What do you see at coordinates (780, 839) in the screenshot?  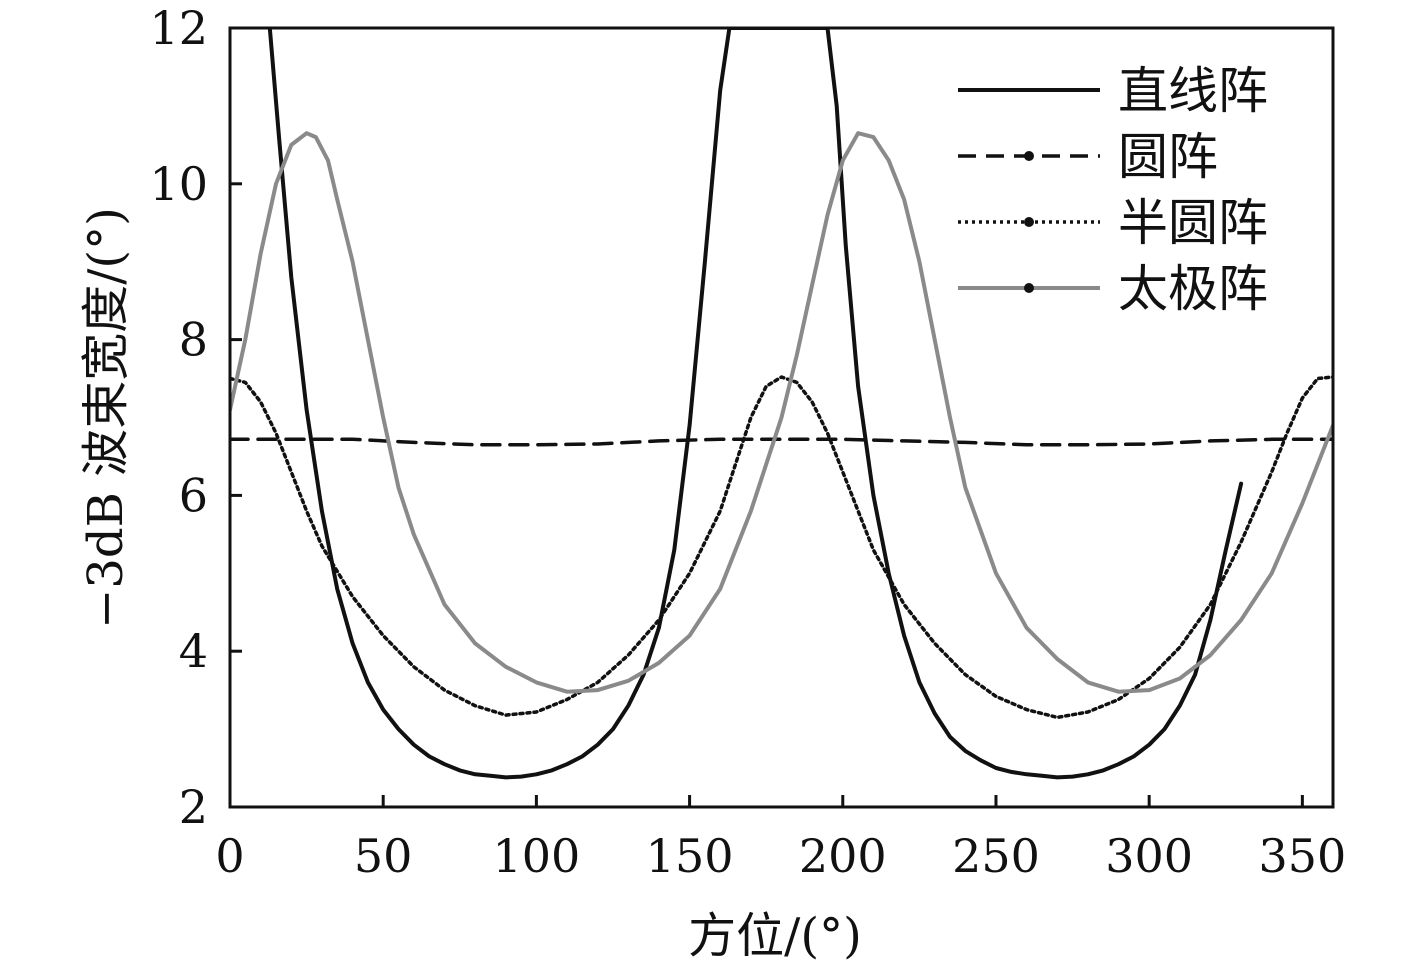 I see `x-axis: 0 50 100 150 200 250 300 350` at bounding box center [780, 839].